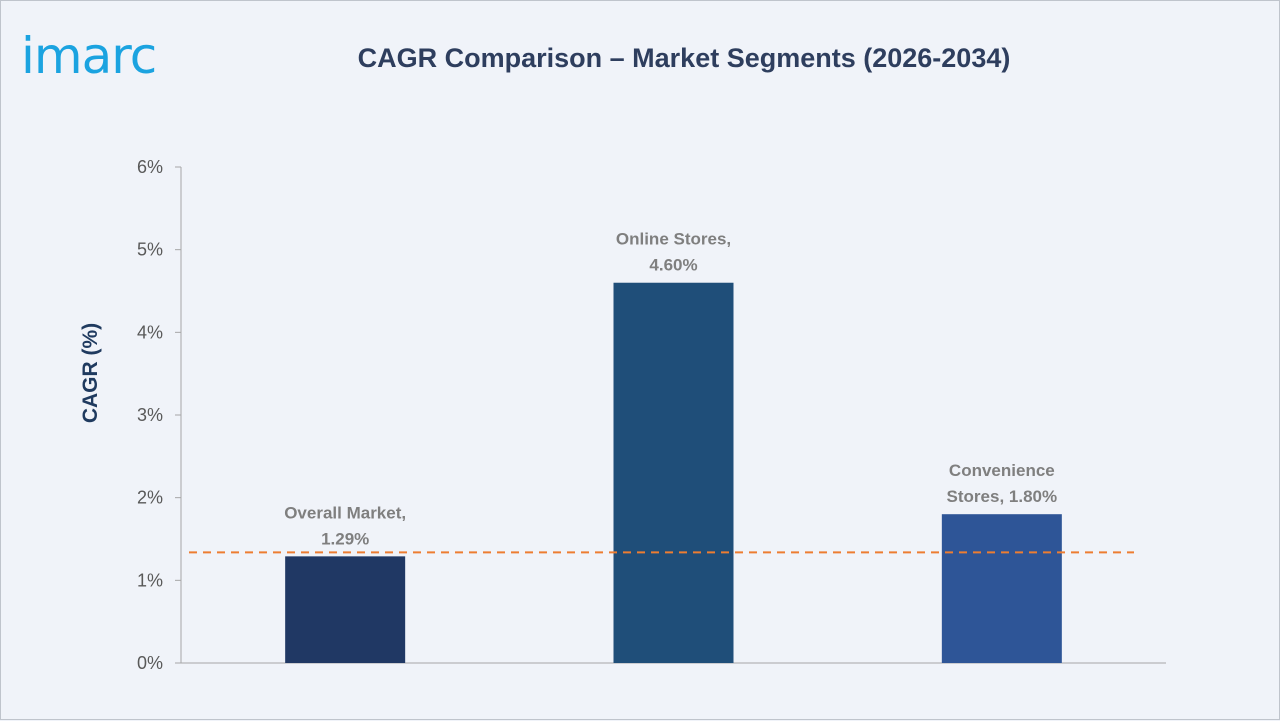 The width and height of the screenshot is (1280, 721). What do you see at coordinates (150, 250) in the screenshot?
I see `y-tick-label: 5%` at bounding box center [150, 250].